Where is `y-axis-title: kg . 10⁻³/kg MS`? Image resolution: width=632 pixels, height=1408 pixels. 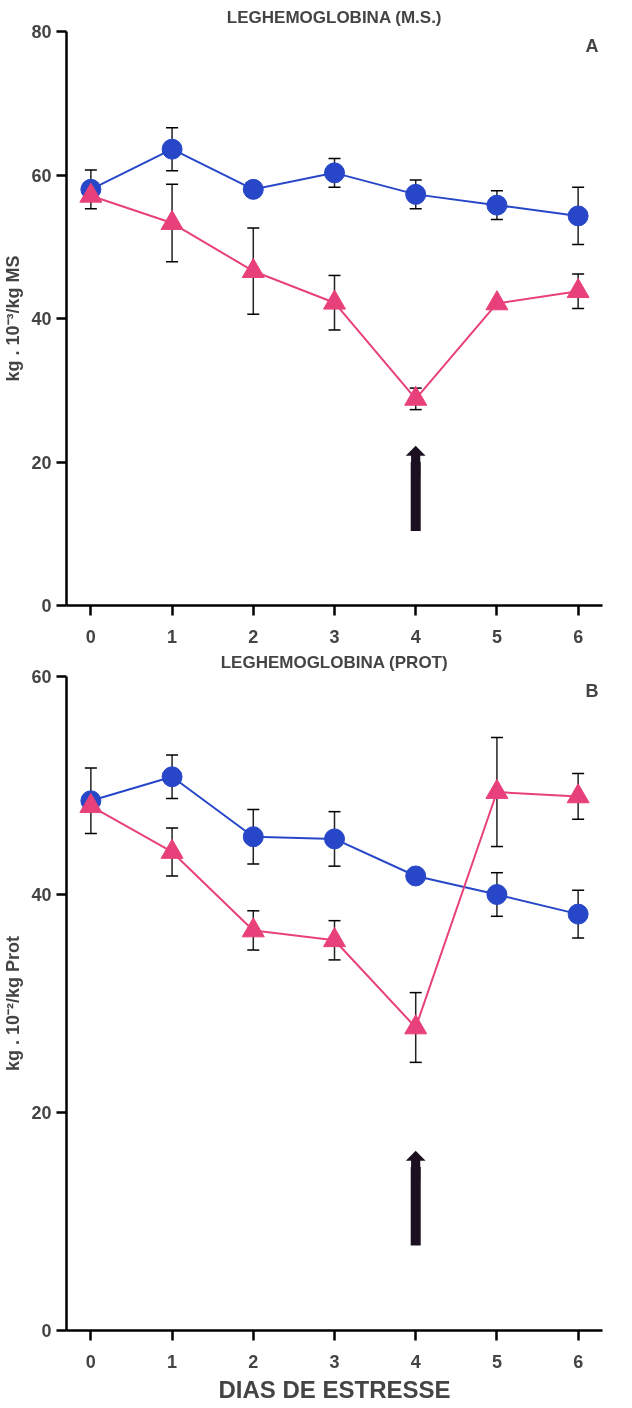 y-axis-title: kg . 10⁻³/kg MS is located at coordinates (13, 318).